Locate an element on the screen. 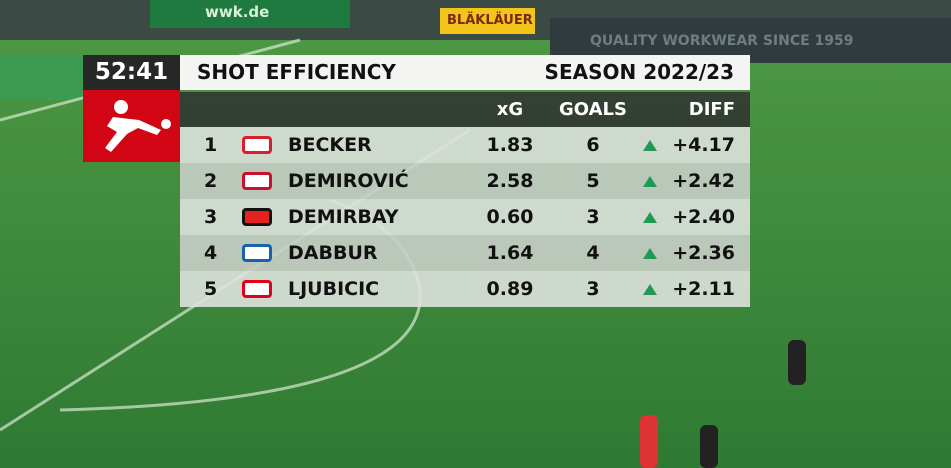 The height and width of the screenshot is (468, 951). match-clock: 52:41 is located at coordinates (131, 72).